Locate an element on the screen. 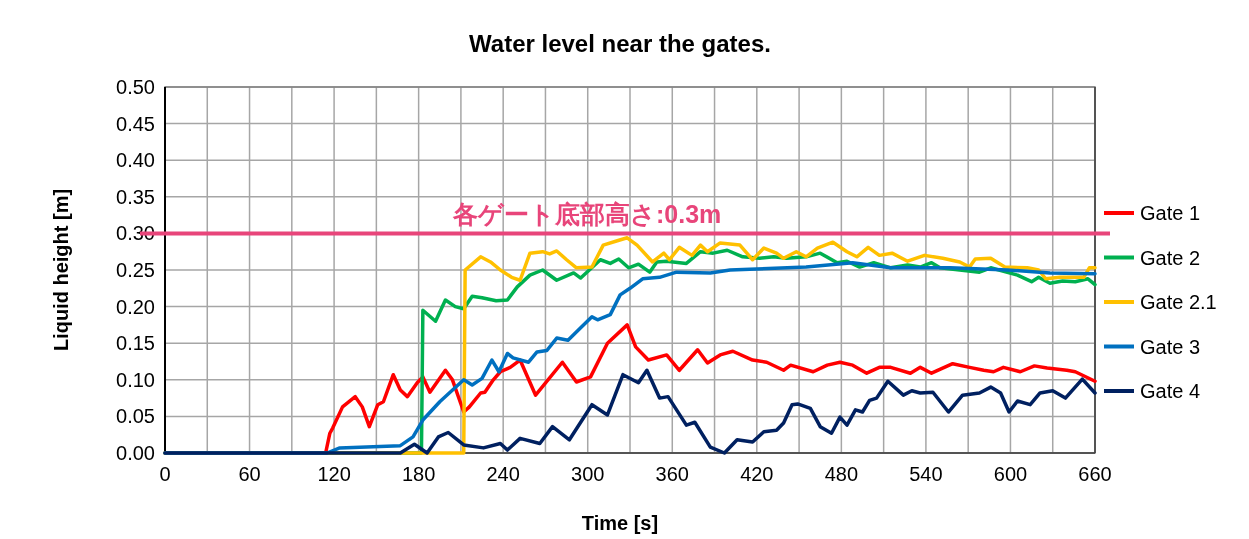  x-tick-label: 420 is located at coordinates (757, 474).